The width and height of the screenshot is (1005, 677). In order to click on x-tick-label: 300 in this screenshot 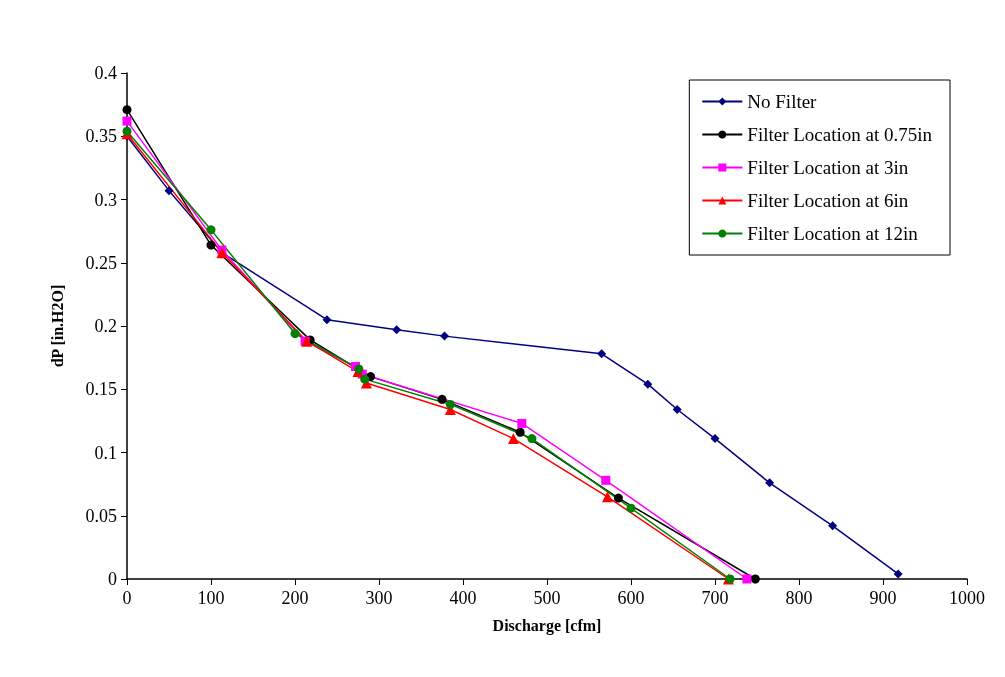, I will do `click(379, 598)`.